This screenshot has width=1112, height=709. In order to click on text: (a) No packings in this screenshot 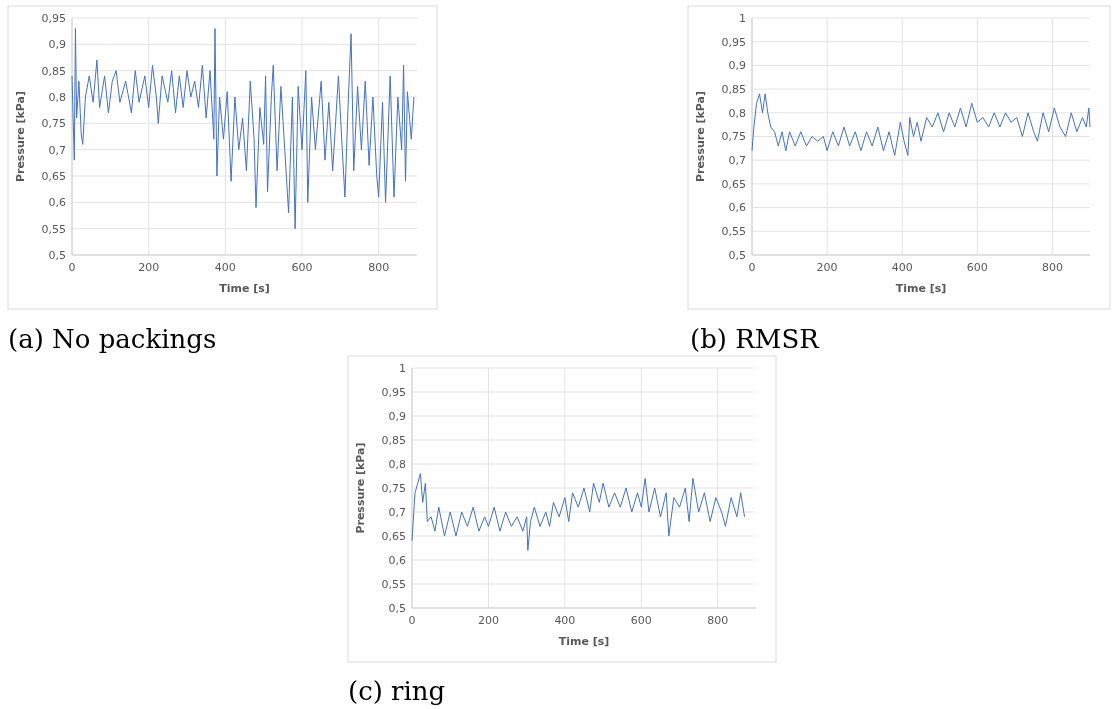, I will do `click(112, 339)`.